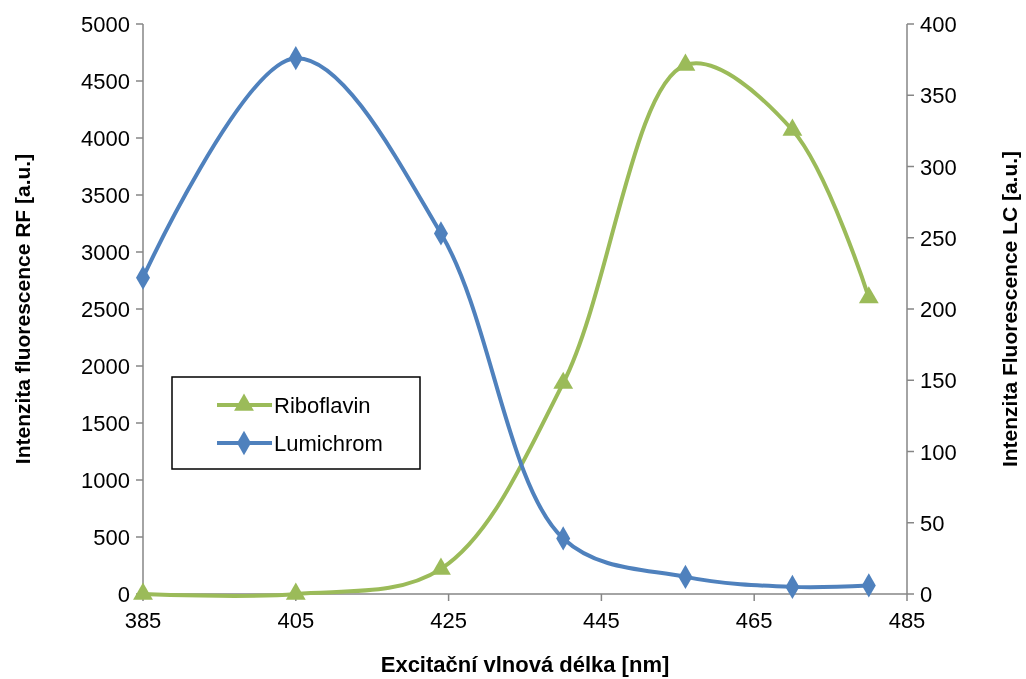 The image size is (1026, 679). Describe the element at coordinates (105, 366) in the screenshot. I see `y-tick-label: 2000` at that location.